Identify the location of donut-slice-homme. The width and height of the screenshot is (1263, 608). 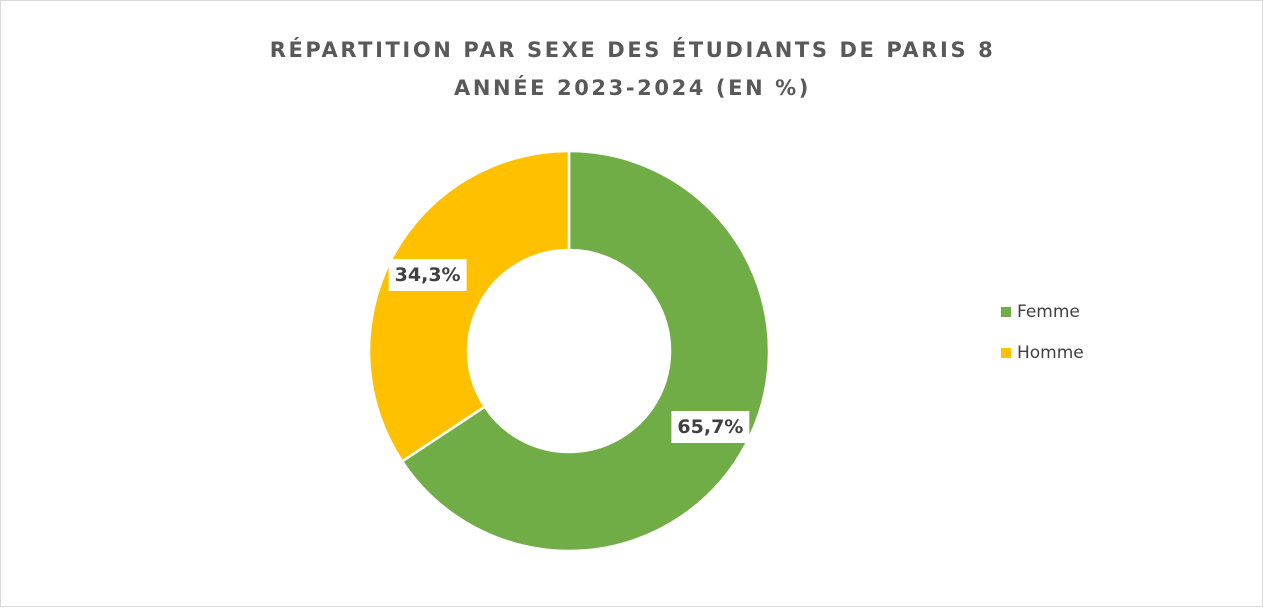
(469, 306).